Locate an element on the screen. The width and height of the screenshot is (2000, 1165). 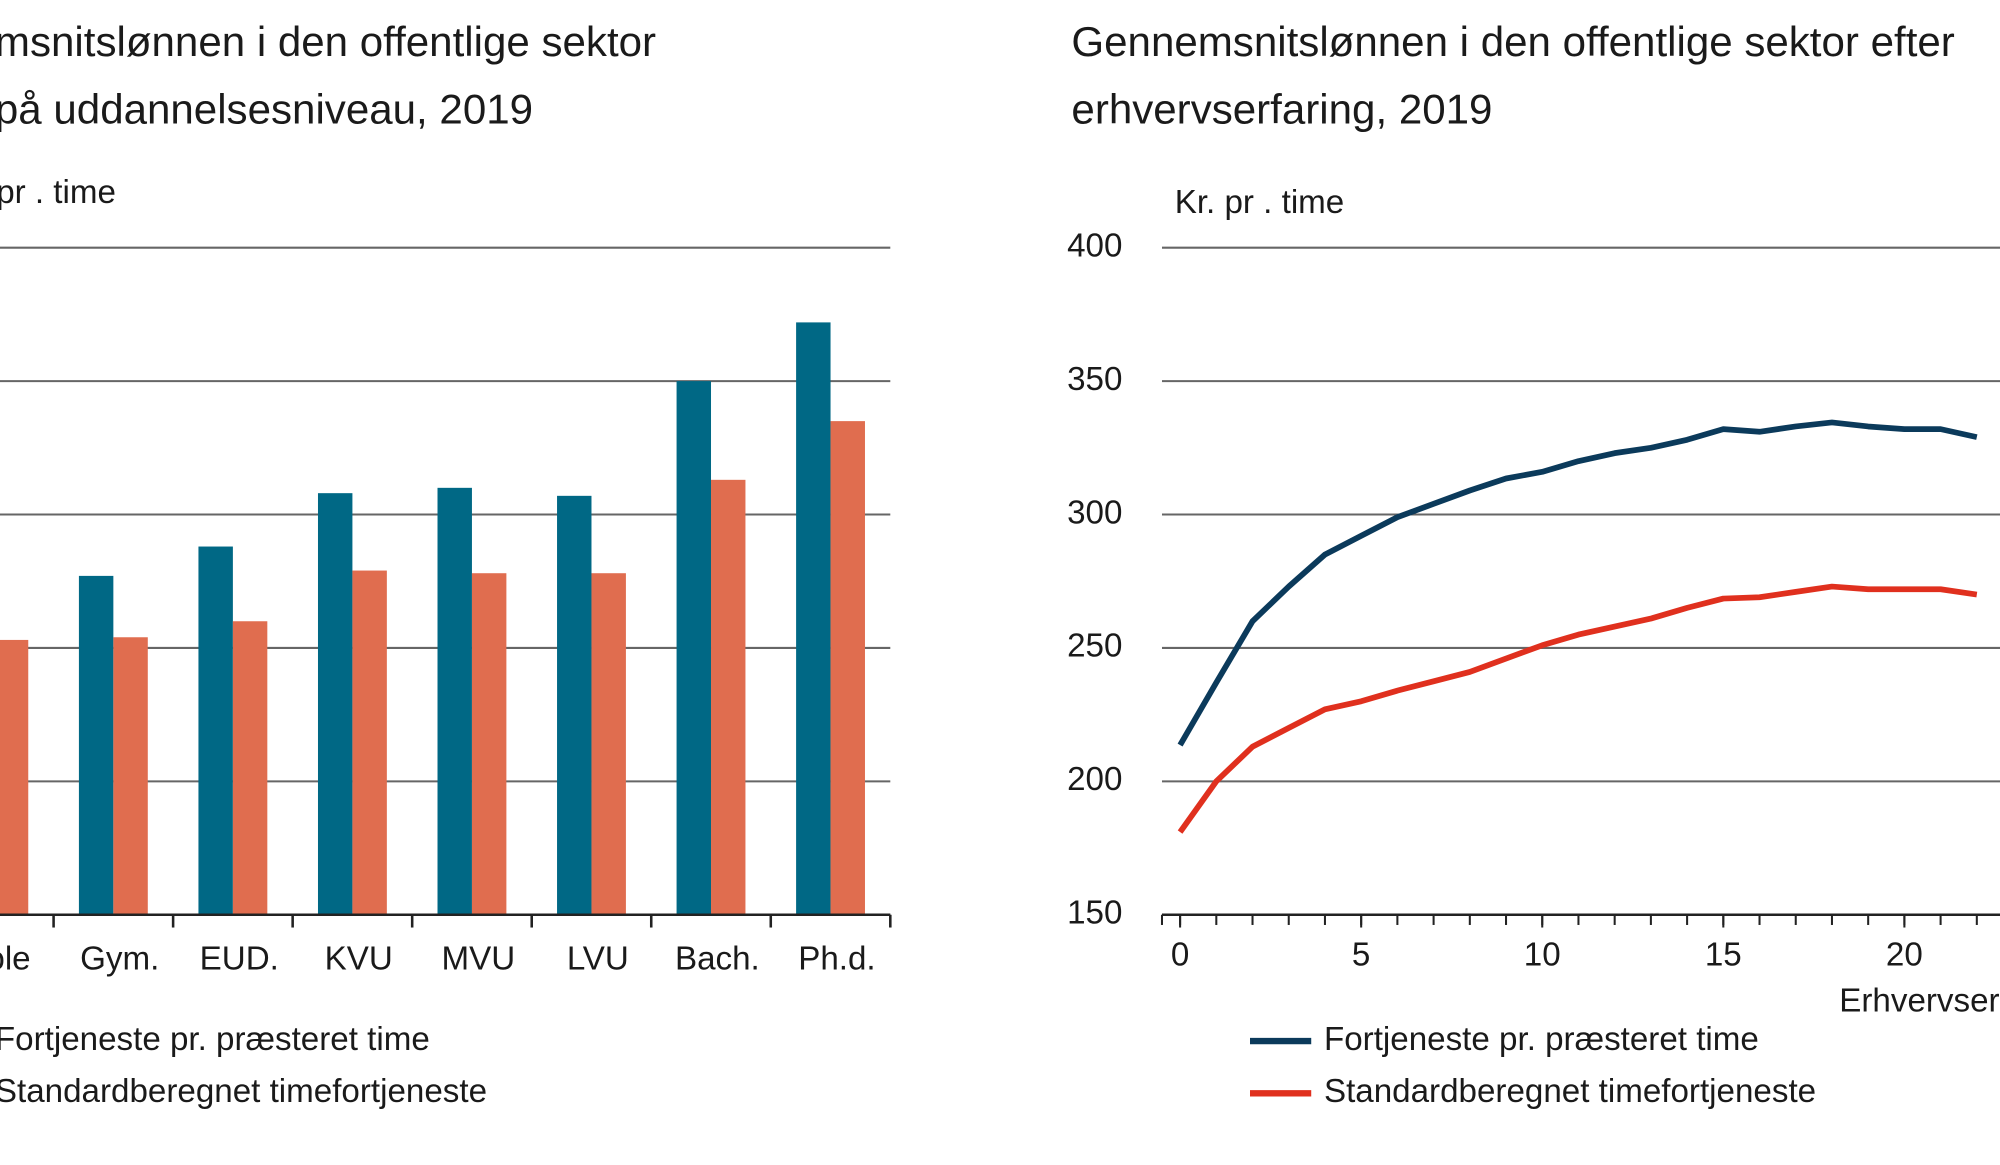
y-tick-label: 350 is located at coordinates (1094, 379).